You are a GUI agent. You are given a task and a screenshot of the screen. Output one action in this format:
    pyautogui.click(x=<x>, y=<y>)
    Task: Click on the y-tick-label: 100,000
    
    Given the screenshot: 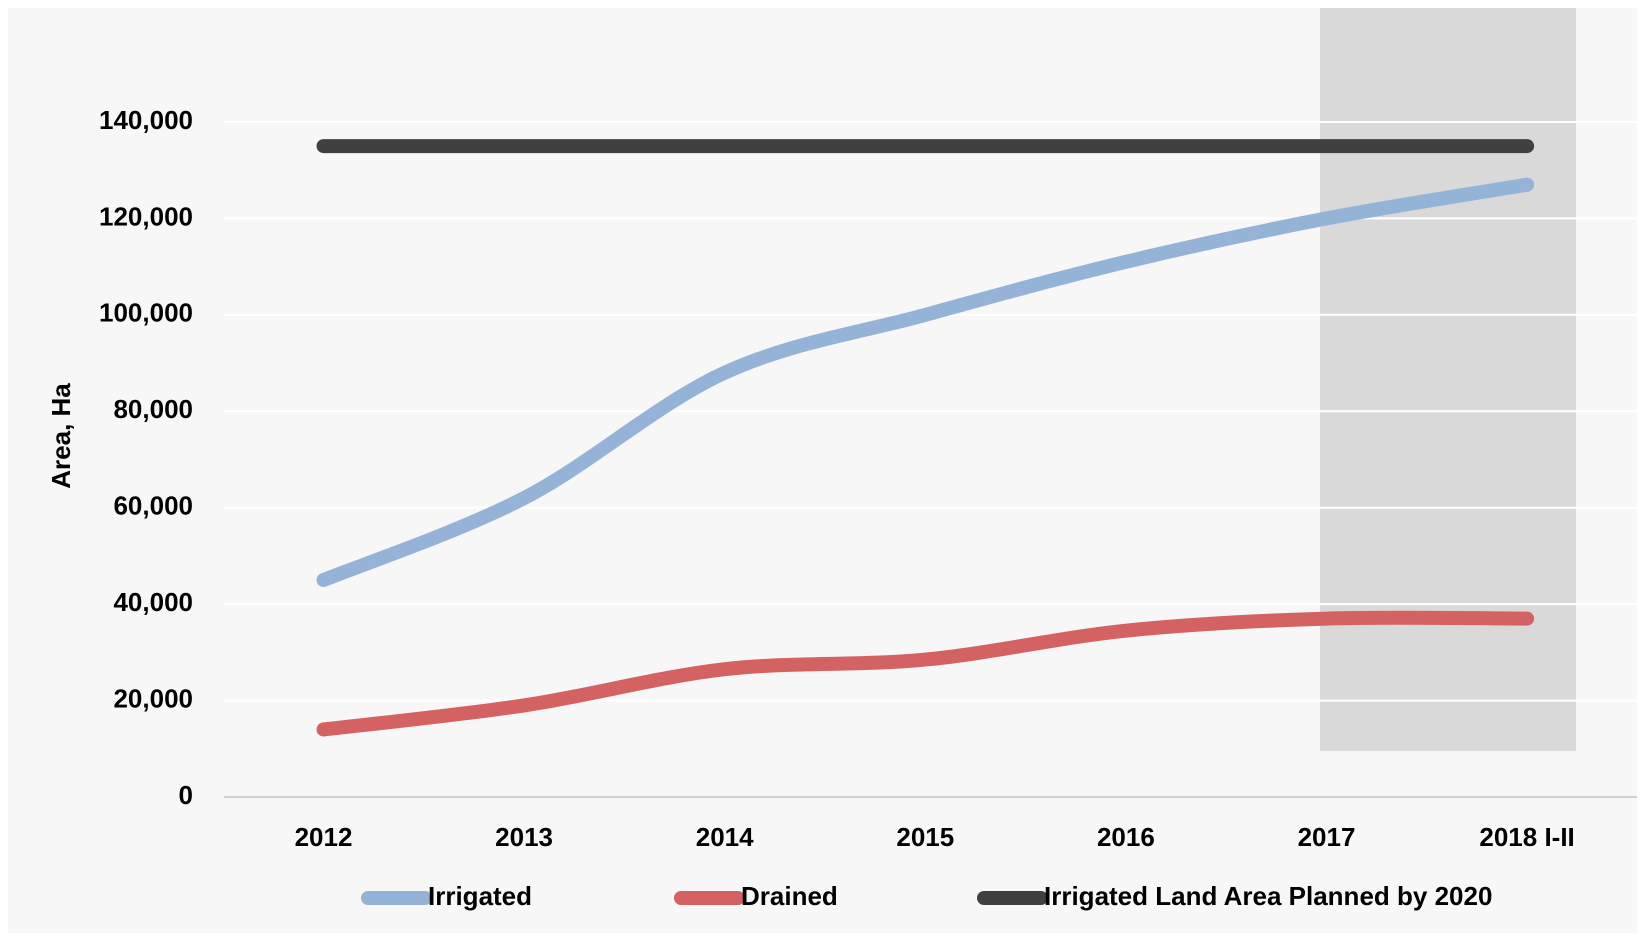 What is the action you would take?
    pyautogui.click(x=146, y=313)
    